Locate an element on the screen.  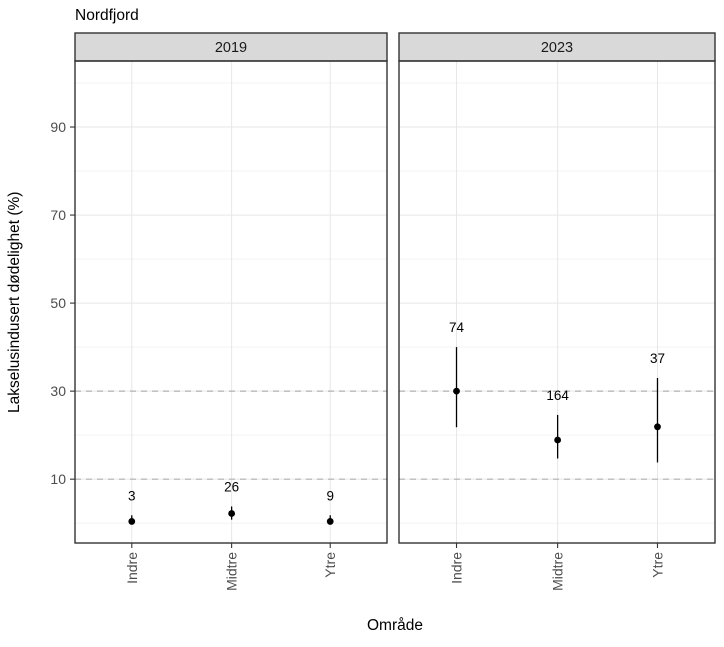
chart-title: Nordfjord is located at coordinates (107, 15).